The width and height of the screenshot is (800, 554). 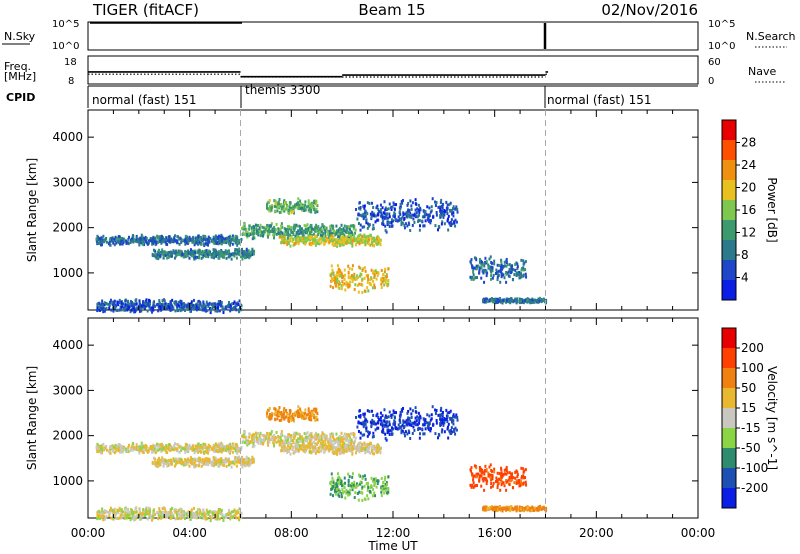 I want to click on y-tick-label: 4000, so click(x=67, y=137).